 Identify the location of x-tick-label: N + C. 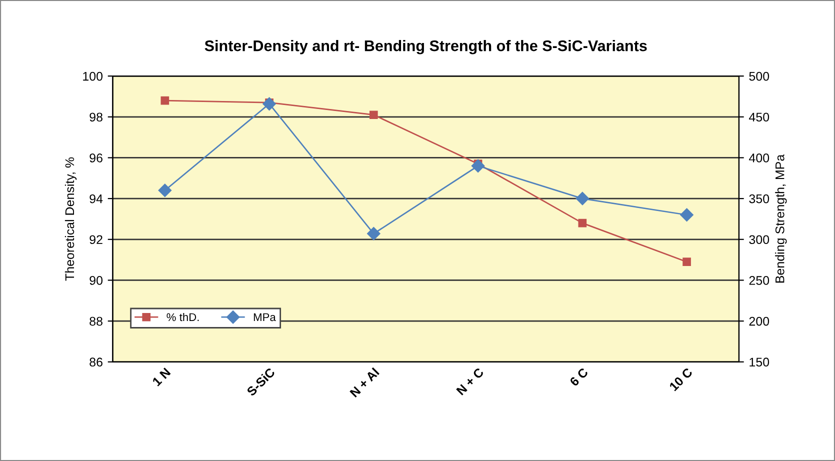
(470, 381).